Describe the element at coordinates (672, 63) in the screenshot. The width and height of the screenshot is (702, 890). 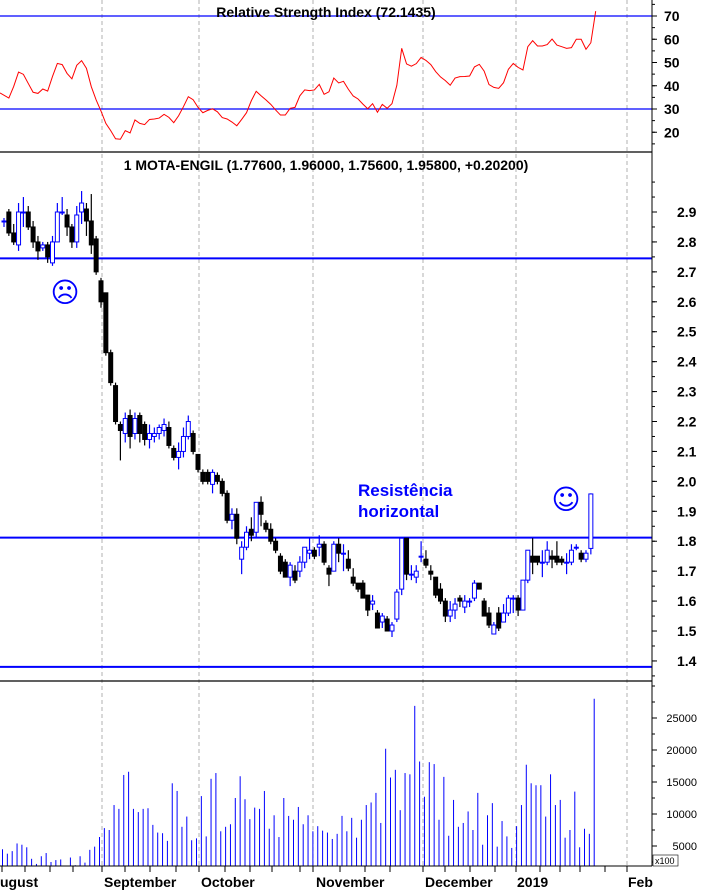
I see `rsi-tick-label: 50` at that location.